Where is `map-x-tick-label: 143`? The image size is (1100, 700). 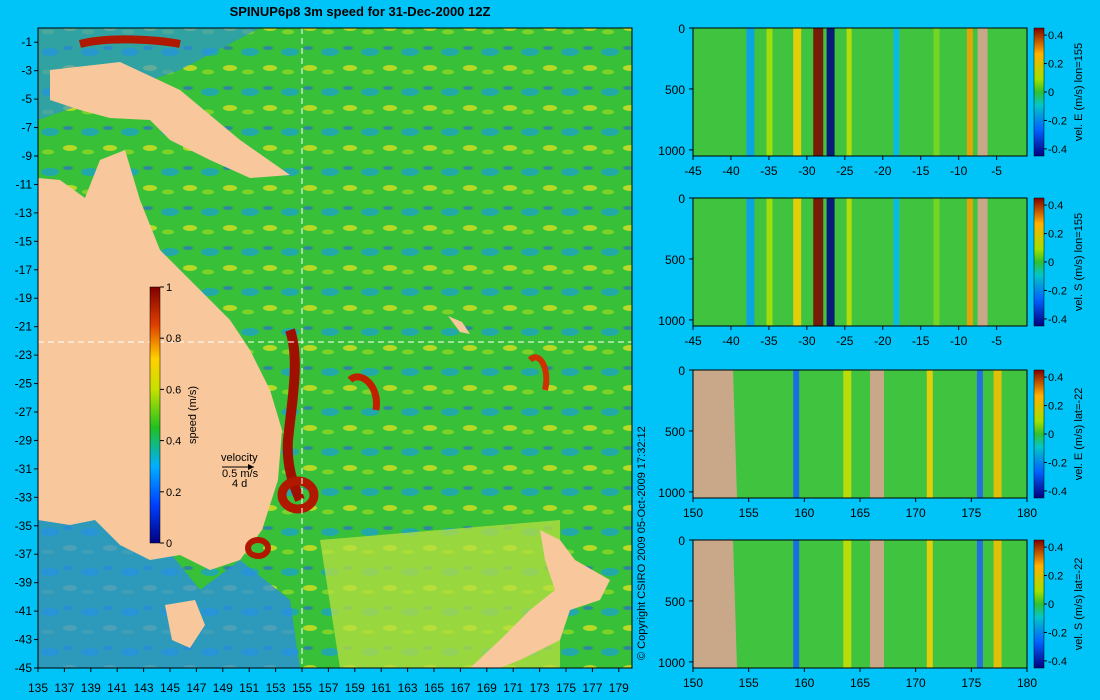
map-x-tick-label: 143 is located at coordinates (144, 688).